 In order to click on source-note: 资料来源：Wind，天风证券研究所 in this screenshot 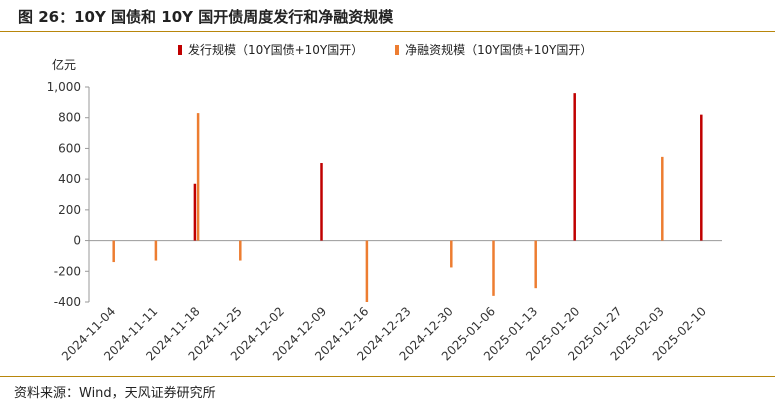, I will do `click(115, 393)`.